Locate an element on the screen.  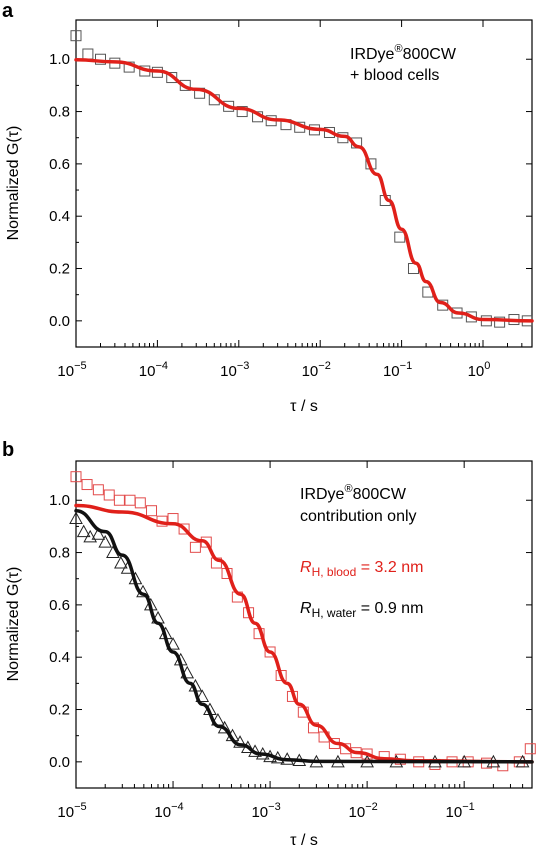
panel-b-ylabel: Normalized G(τ) is located at coordinates (13, 624).